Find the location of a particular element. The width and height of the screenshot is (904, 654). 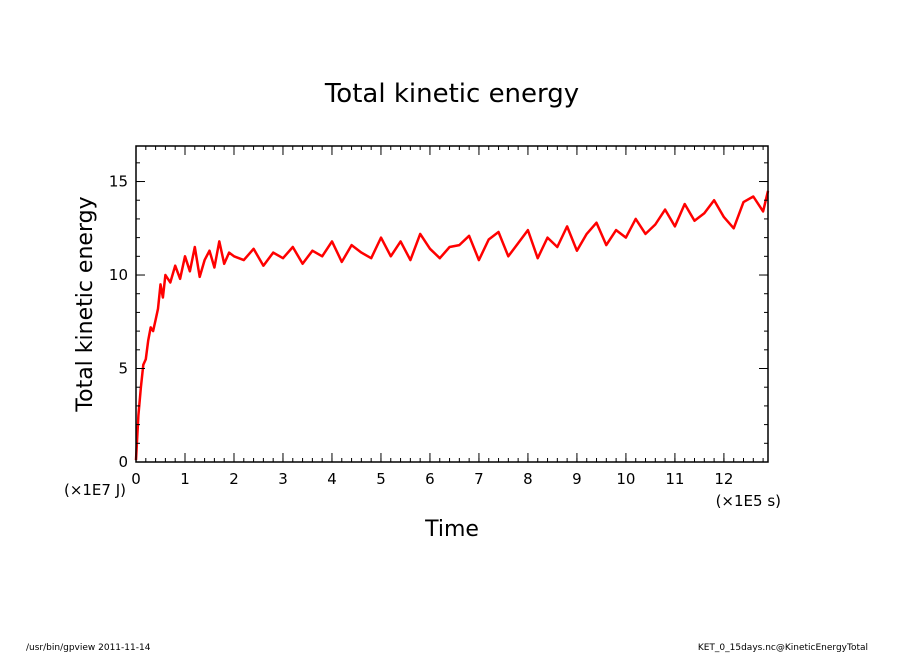

x-tick-label: 5 is located at coordinates (381, 479).